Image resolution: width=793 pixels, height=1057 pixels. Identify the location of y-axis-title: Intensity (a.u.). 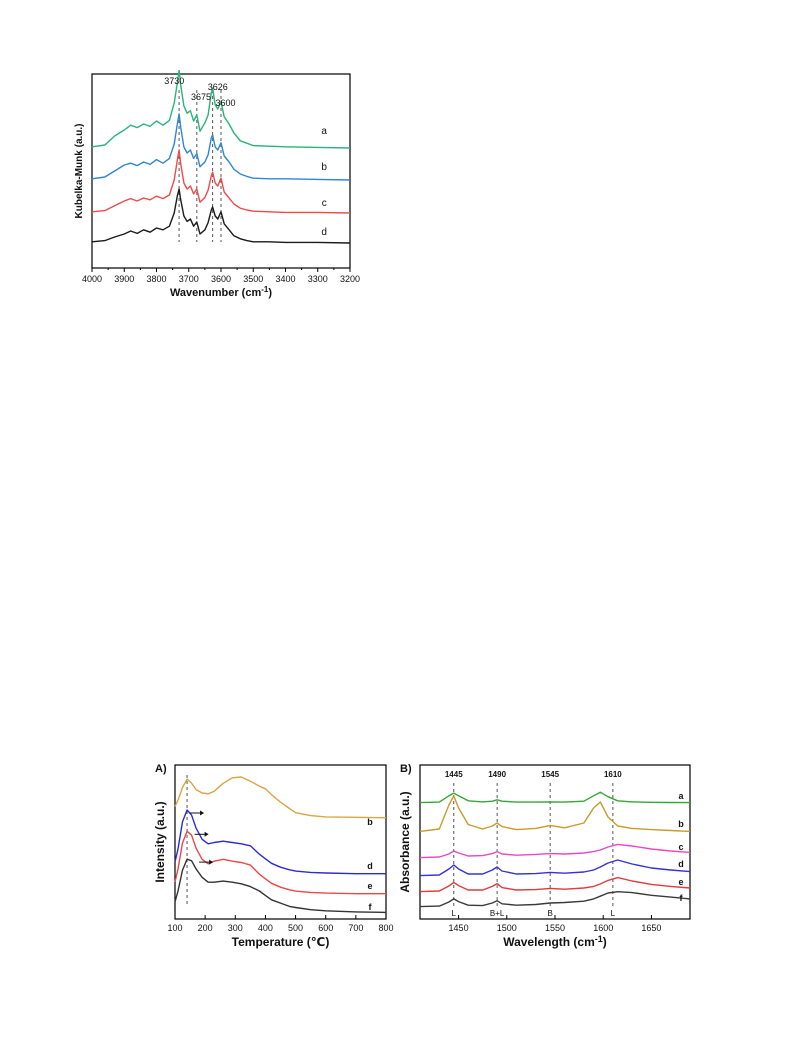
(160, 841).